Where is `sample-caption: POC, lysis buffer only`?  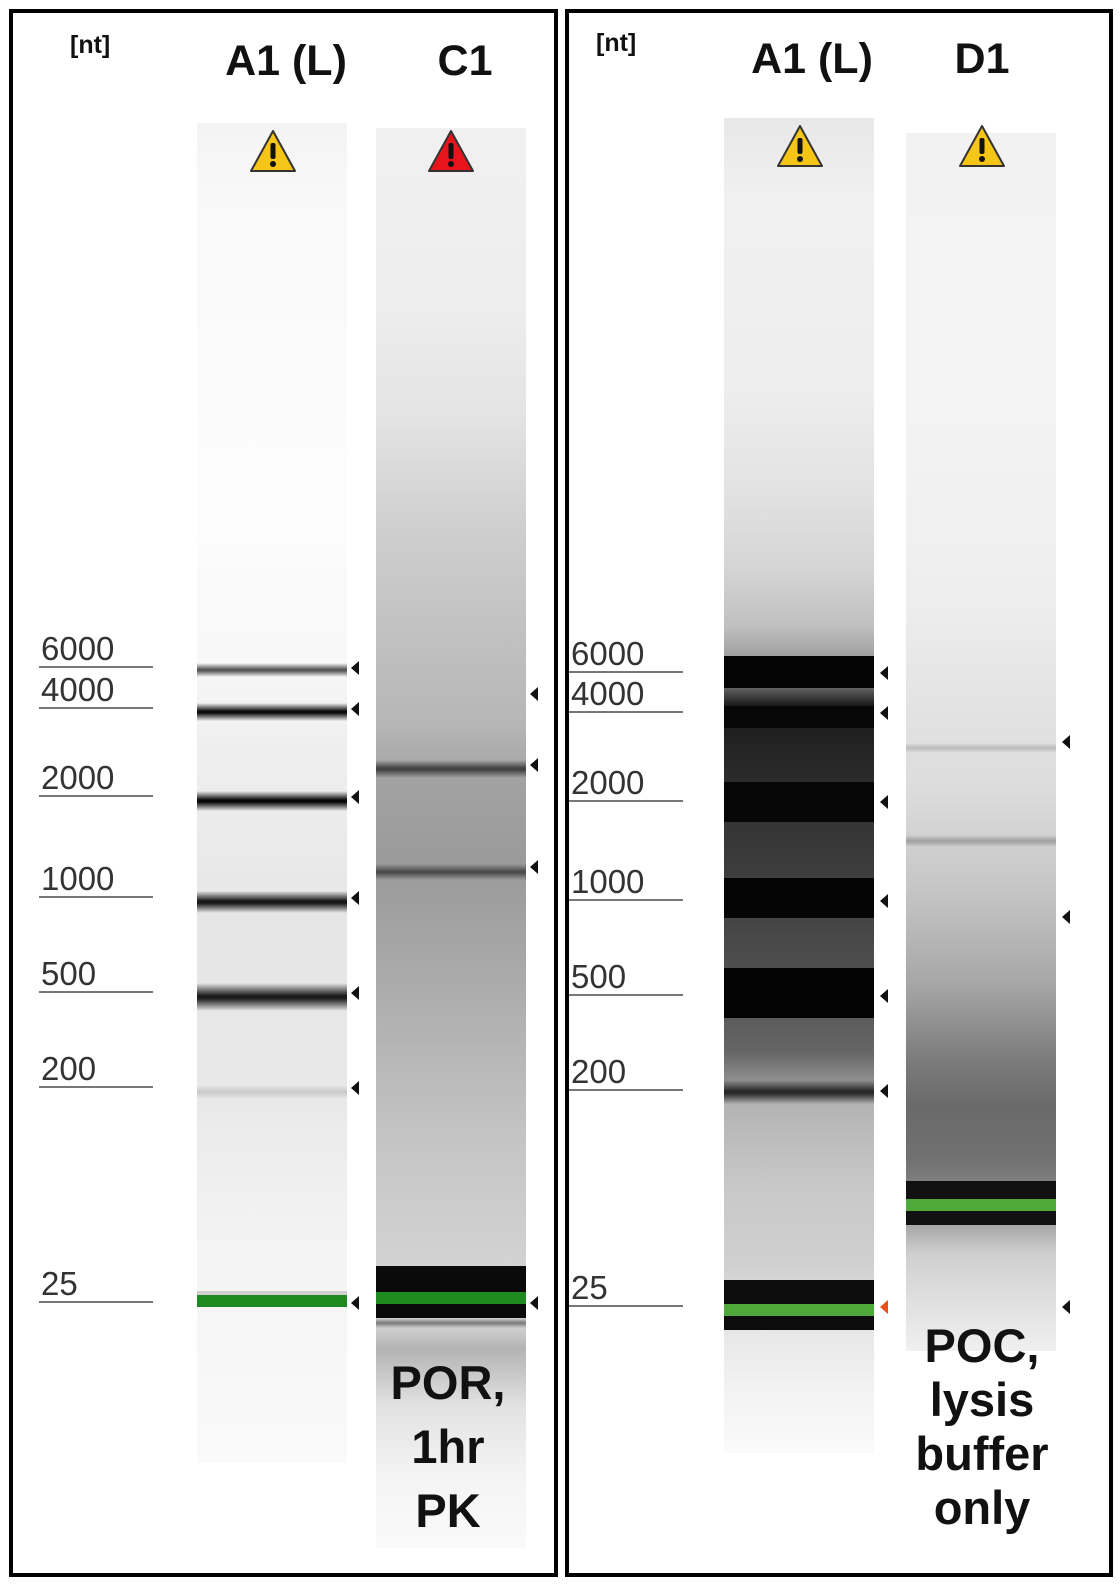
sample-caption: POC, lysis buffer only is located at coordinates (982, 1427).